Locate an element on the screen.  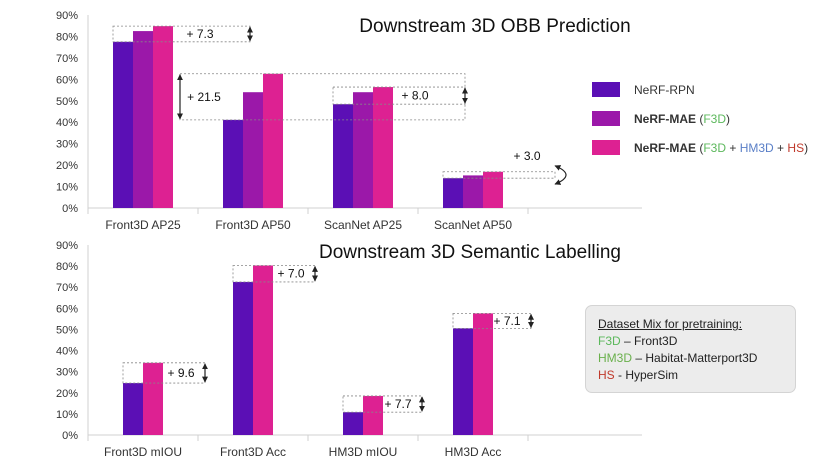
legend-text: NeRF-RPN is located at coordinates (664, 89).